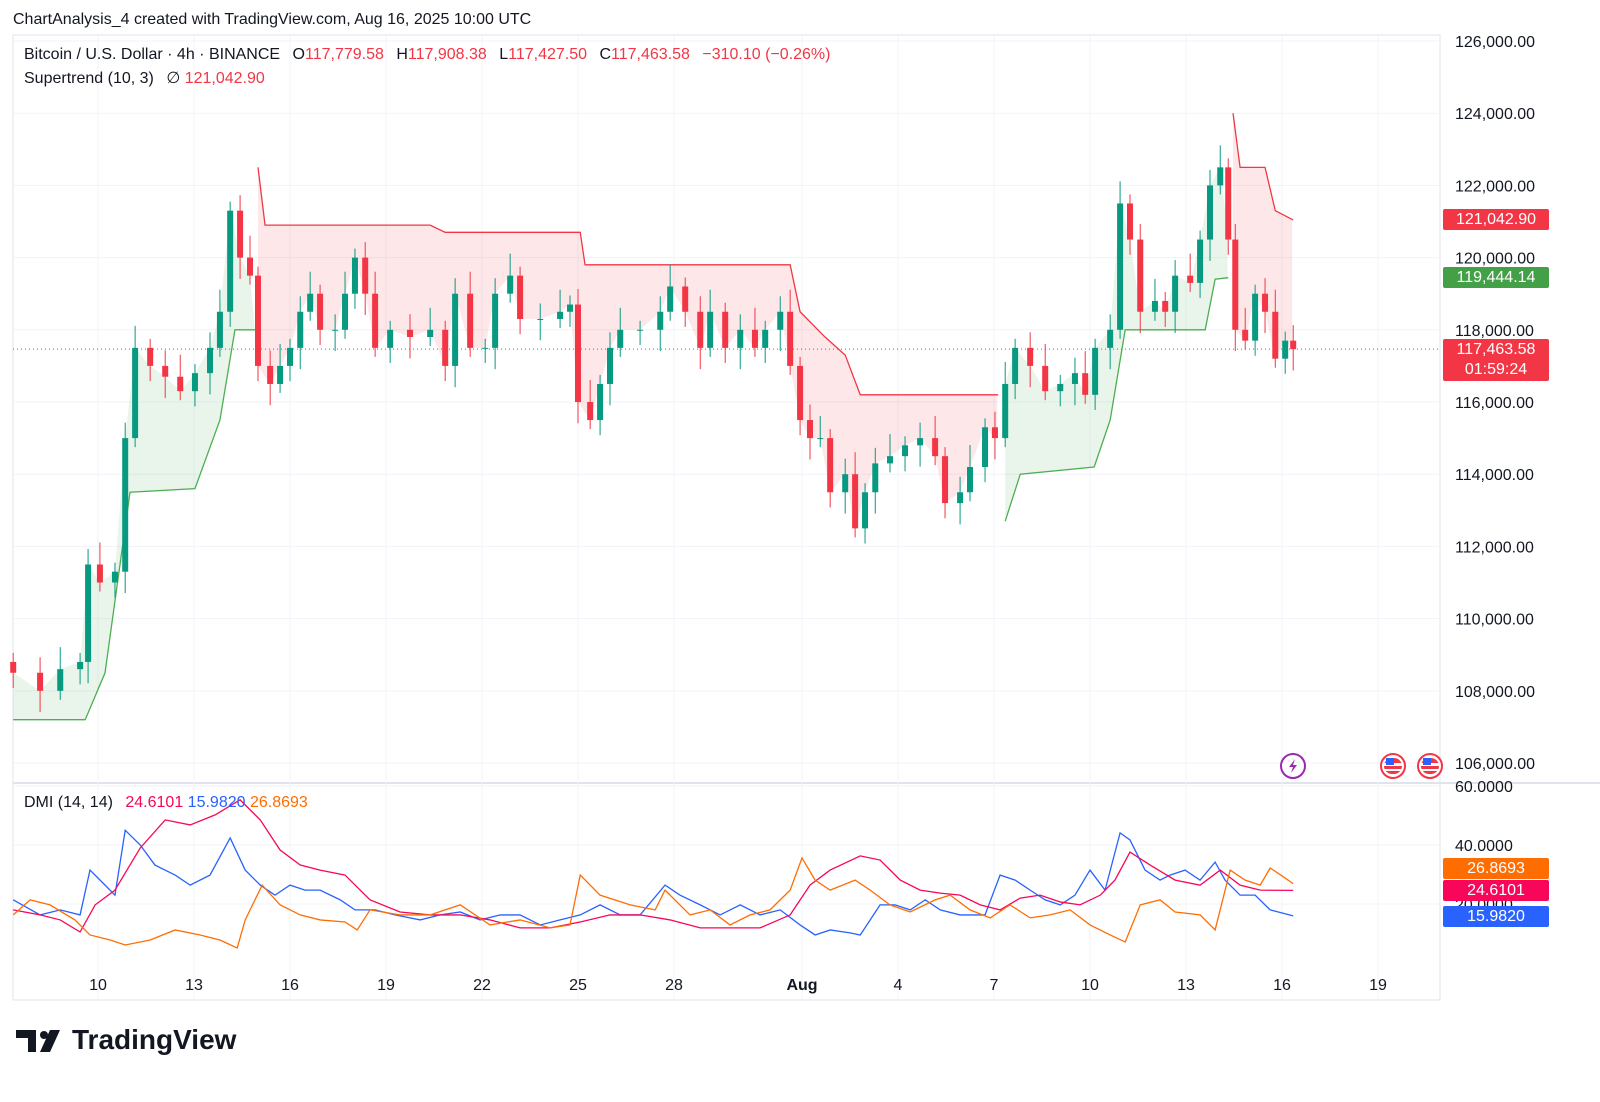 Image resolution: width=1600 pixels, height=1102 pixels. What do you see at coordinates (166, 803) in the screenshot?
I see `dmi-legend: DMI (14, 14) 24.6101 15.9820 26.8693` at bounding box center [166, 803].